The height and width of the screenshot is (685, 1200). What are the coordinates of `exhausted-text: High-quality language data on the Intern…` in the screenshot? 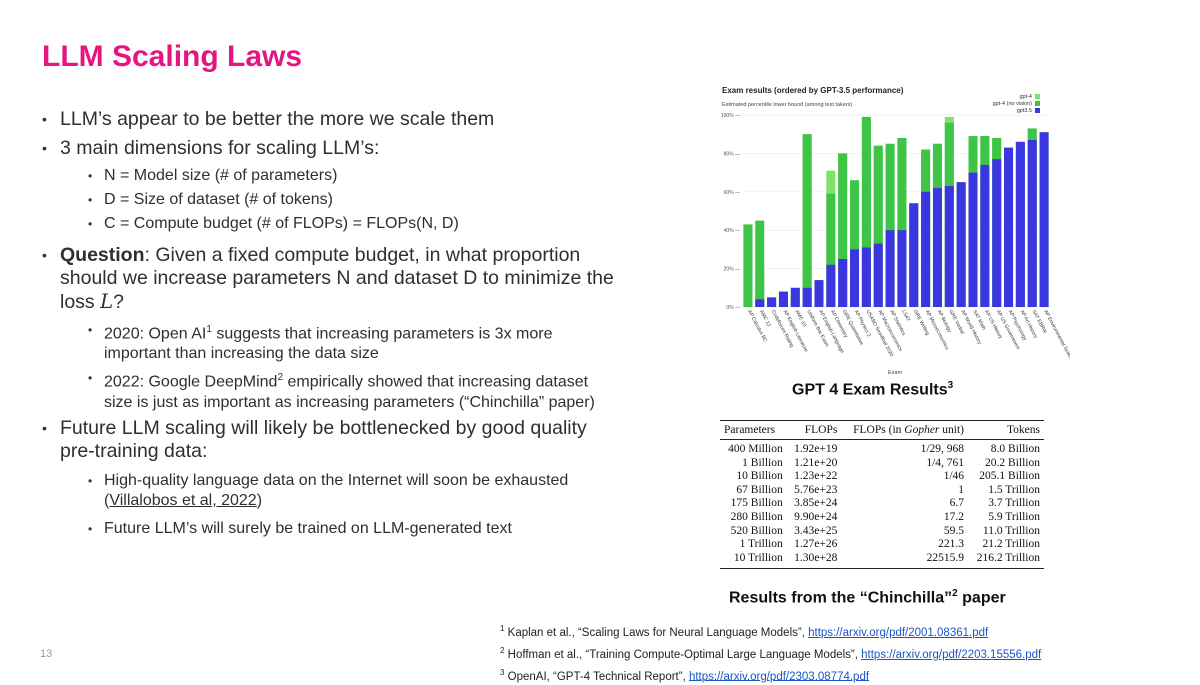 It's located at (336, 490).